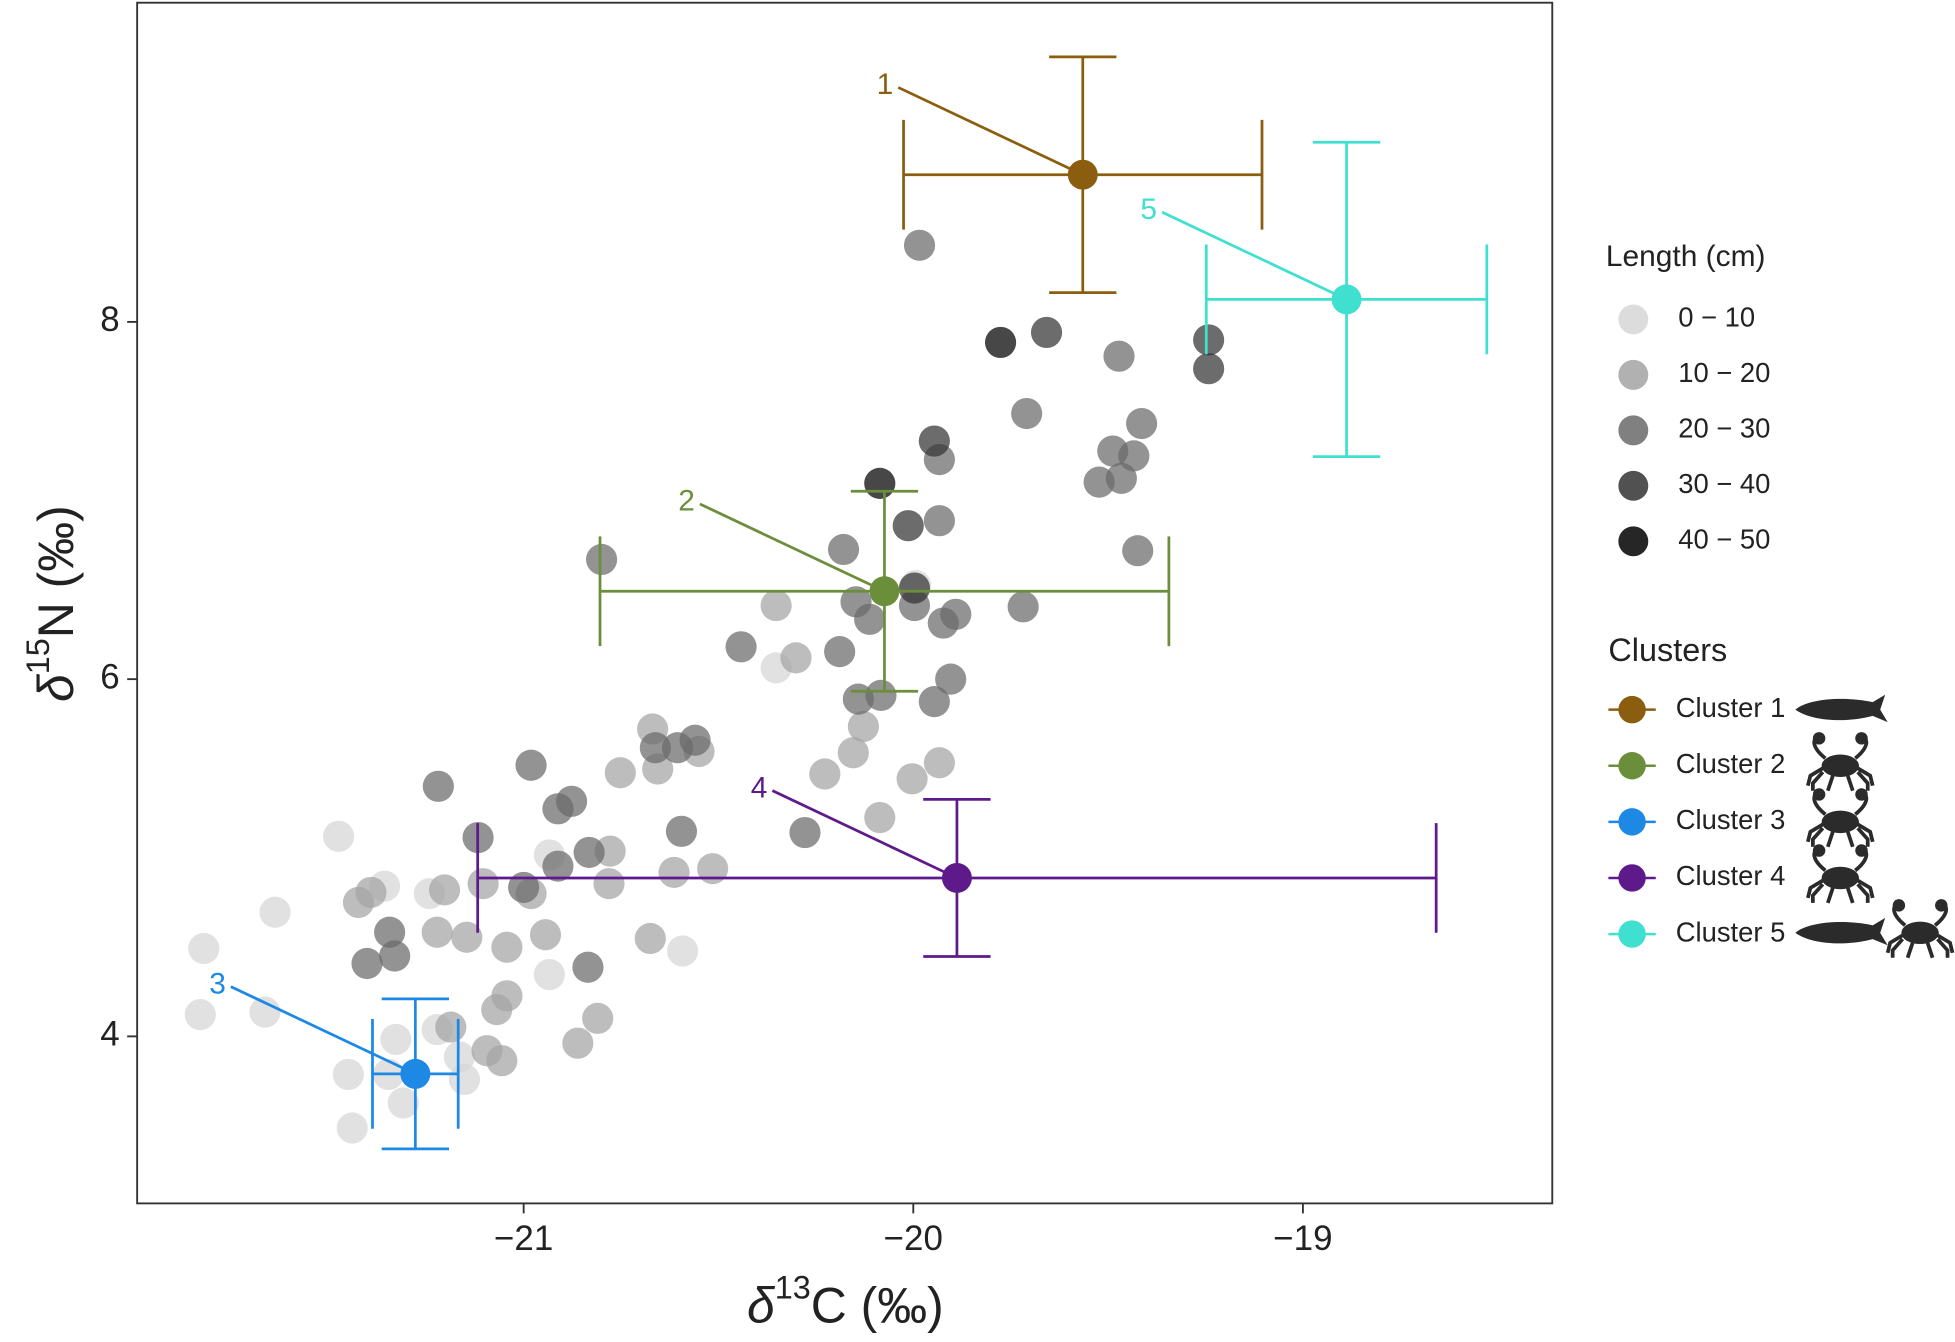  Describe the element at coordinates (1731, 819) in the screenshot. I see `legend-label: Cluster 3` at that location.